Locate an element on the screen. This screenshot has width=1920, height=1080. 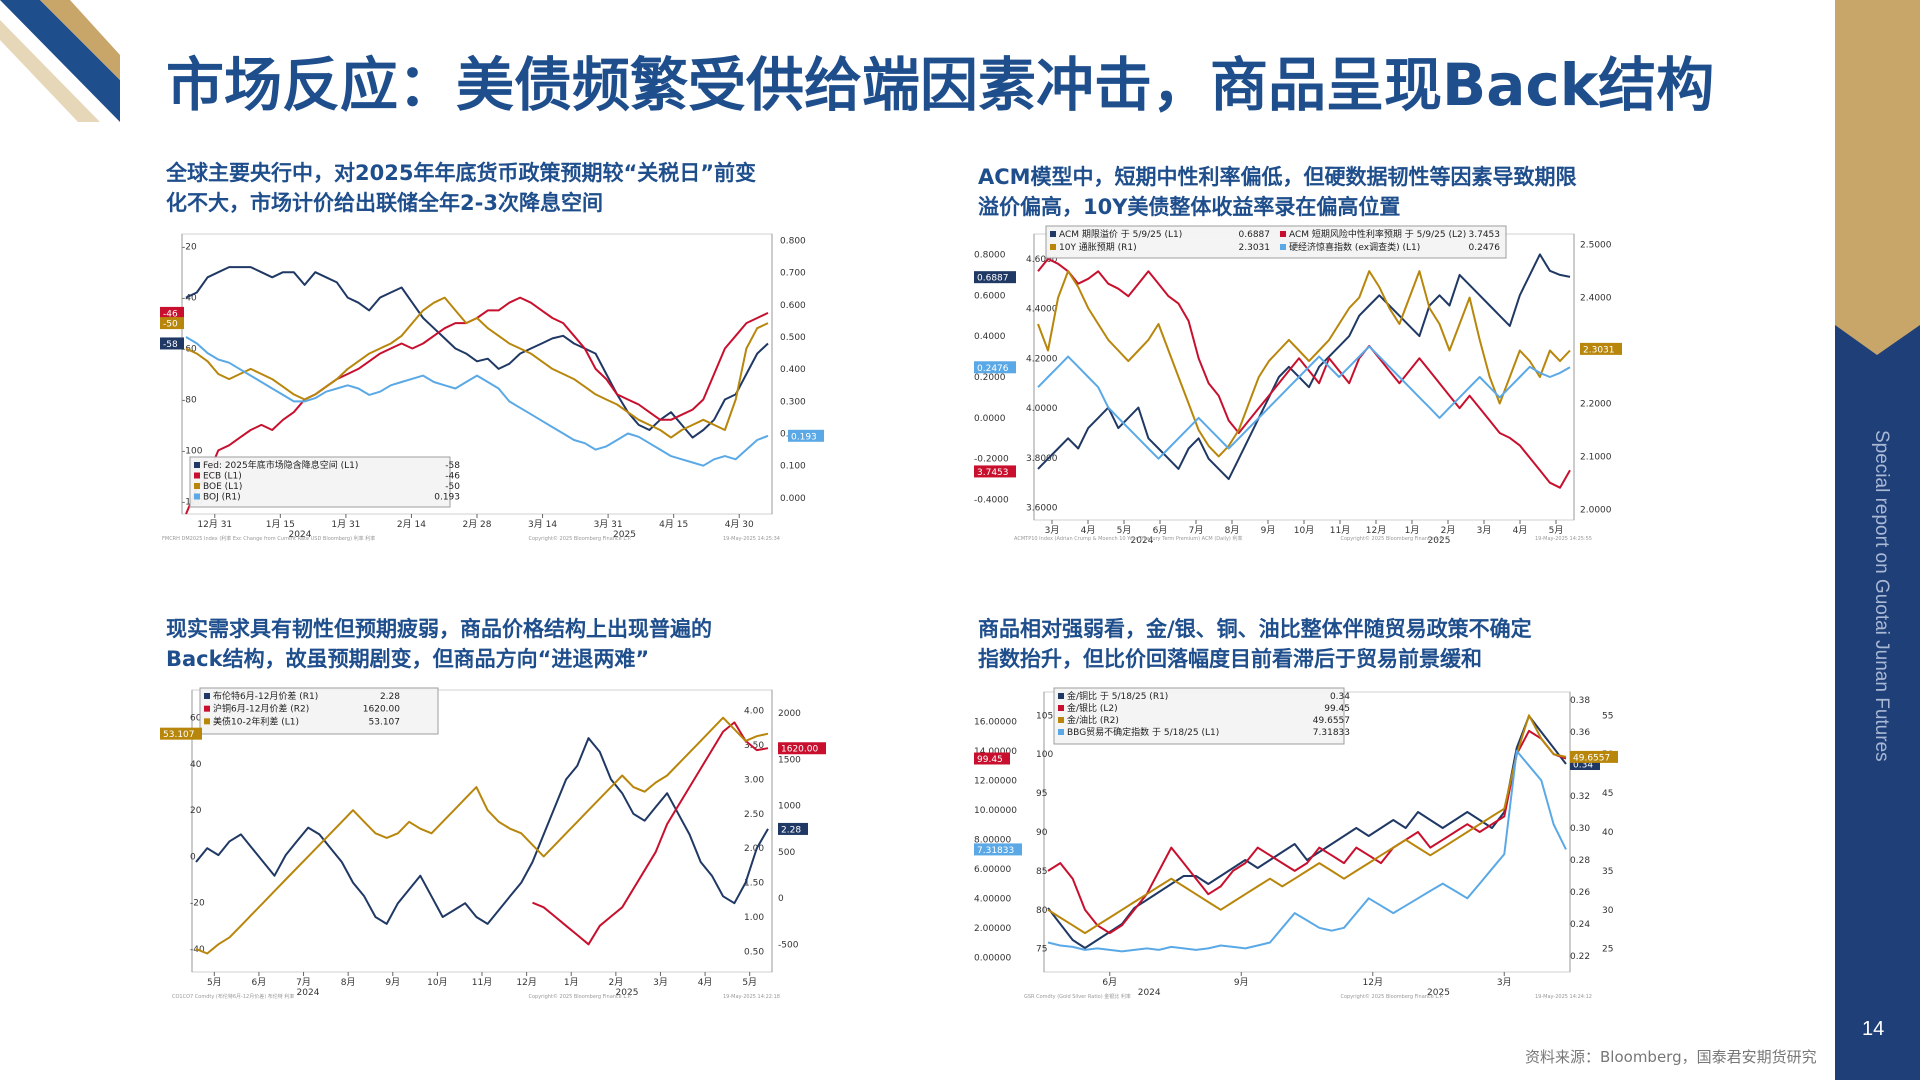
axis-tick-label: 2.4000 is located at coordinates (1596, 299).